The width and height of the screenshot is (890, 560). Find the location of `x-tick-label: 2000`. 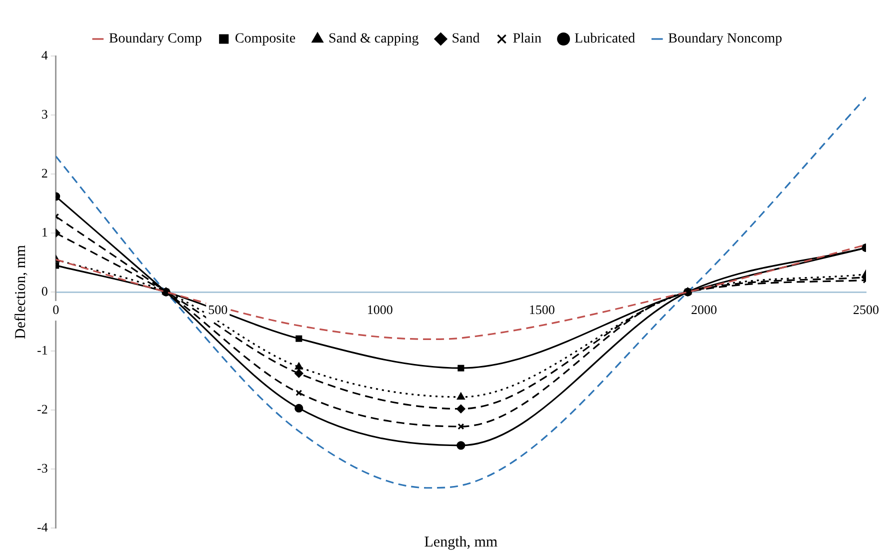

x-tick-label: 2000 is located at coordinates (703, 310).